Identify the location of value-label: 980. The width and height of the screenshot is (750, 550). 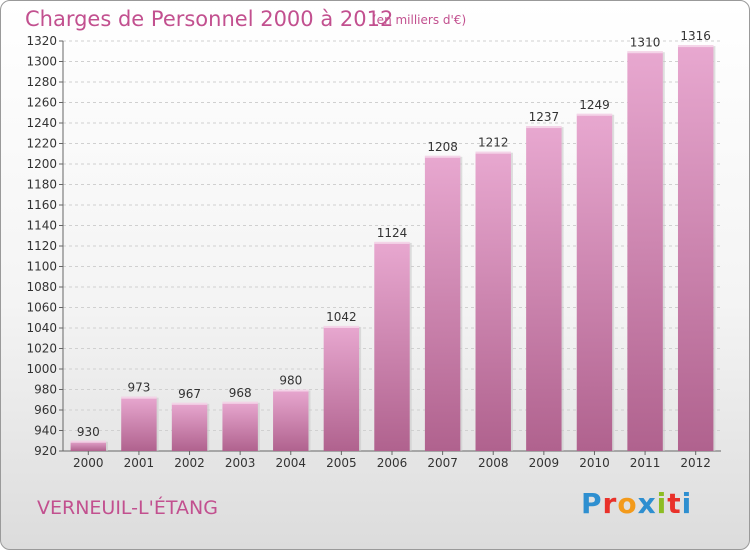
(290, 381).